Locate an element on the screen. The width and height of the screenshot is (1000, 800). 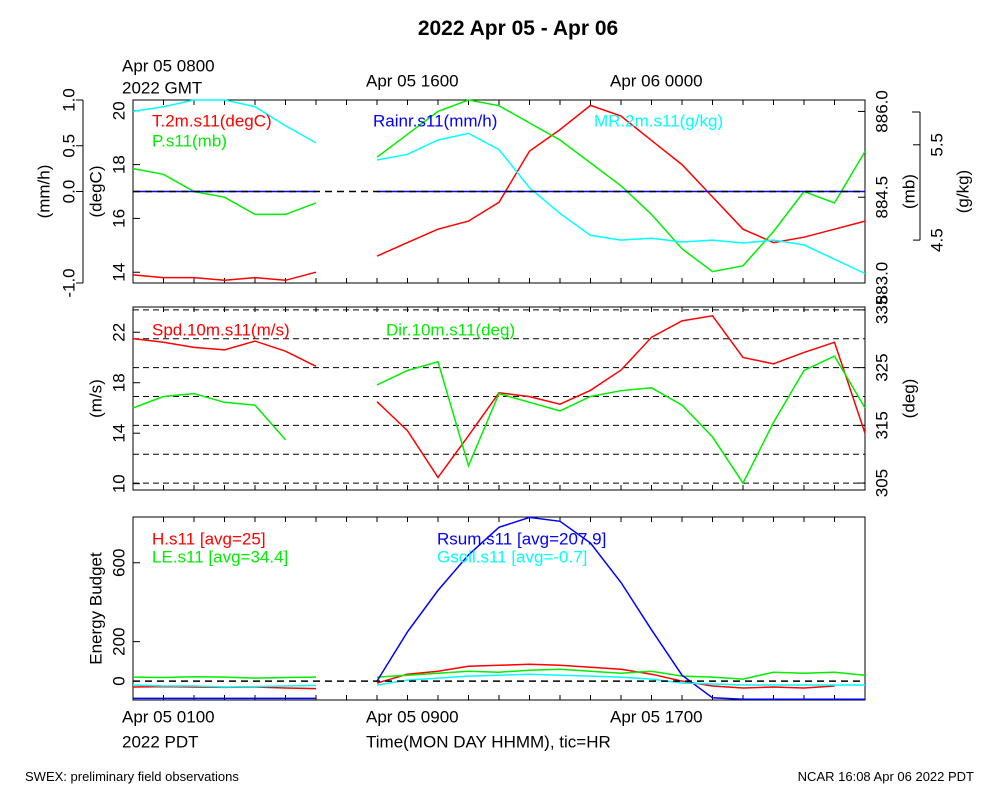
y-tick-label: 883.0 is located at coordinates (881, 283).